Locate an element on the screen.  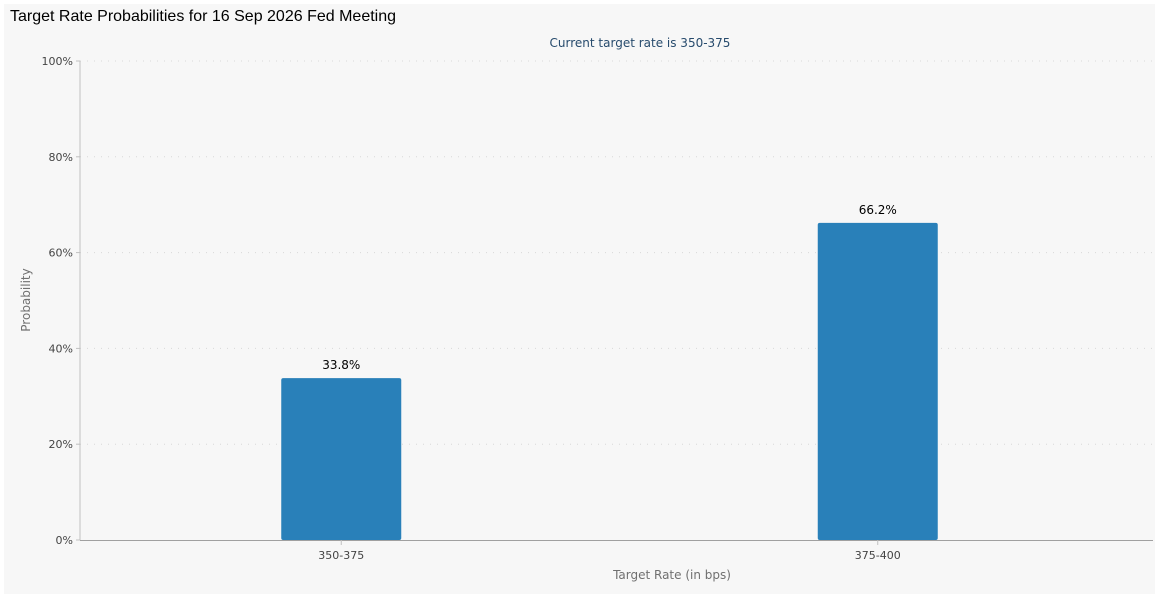
chart-subtitle: Current target rate is 350-375 is located at coordinates (640, 43).